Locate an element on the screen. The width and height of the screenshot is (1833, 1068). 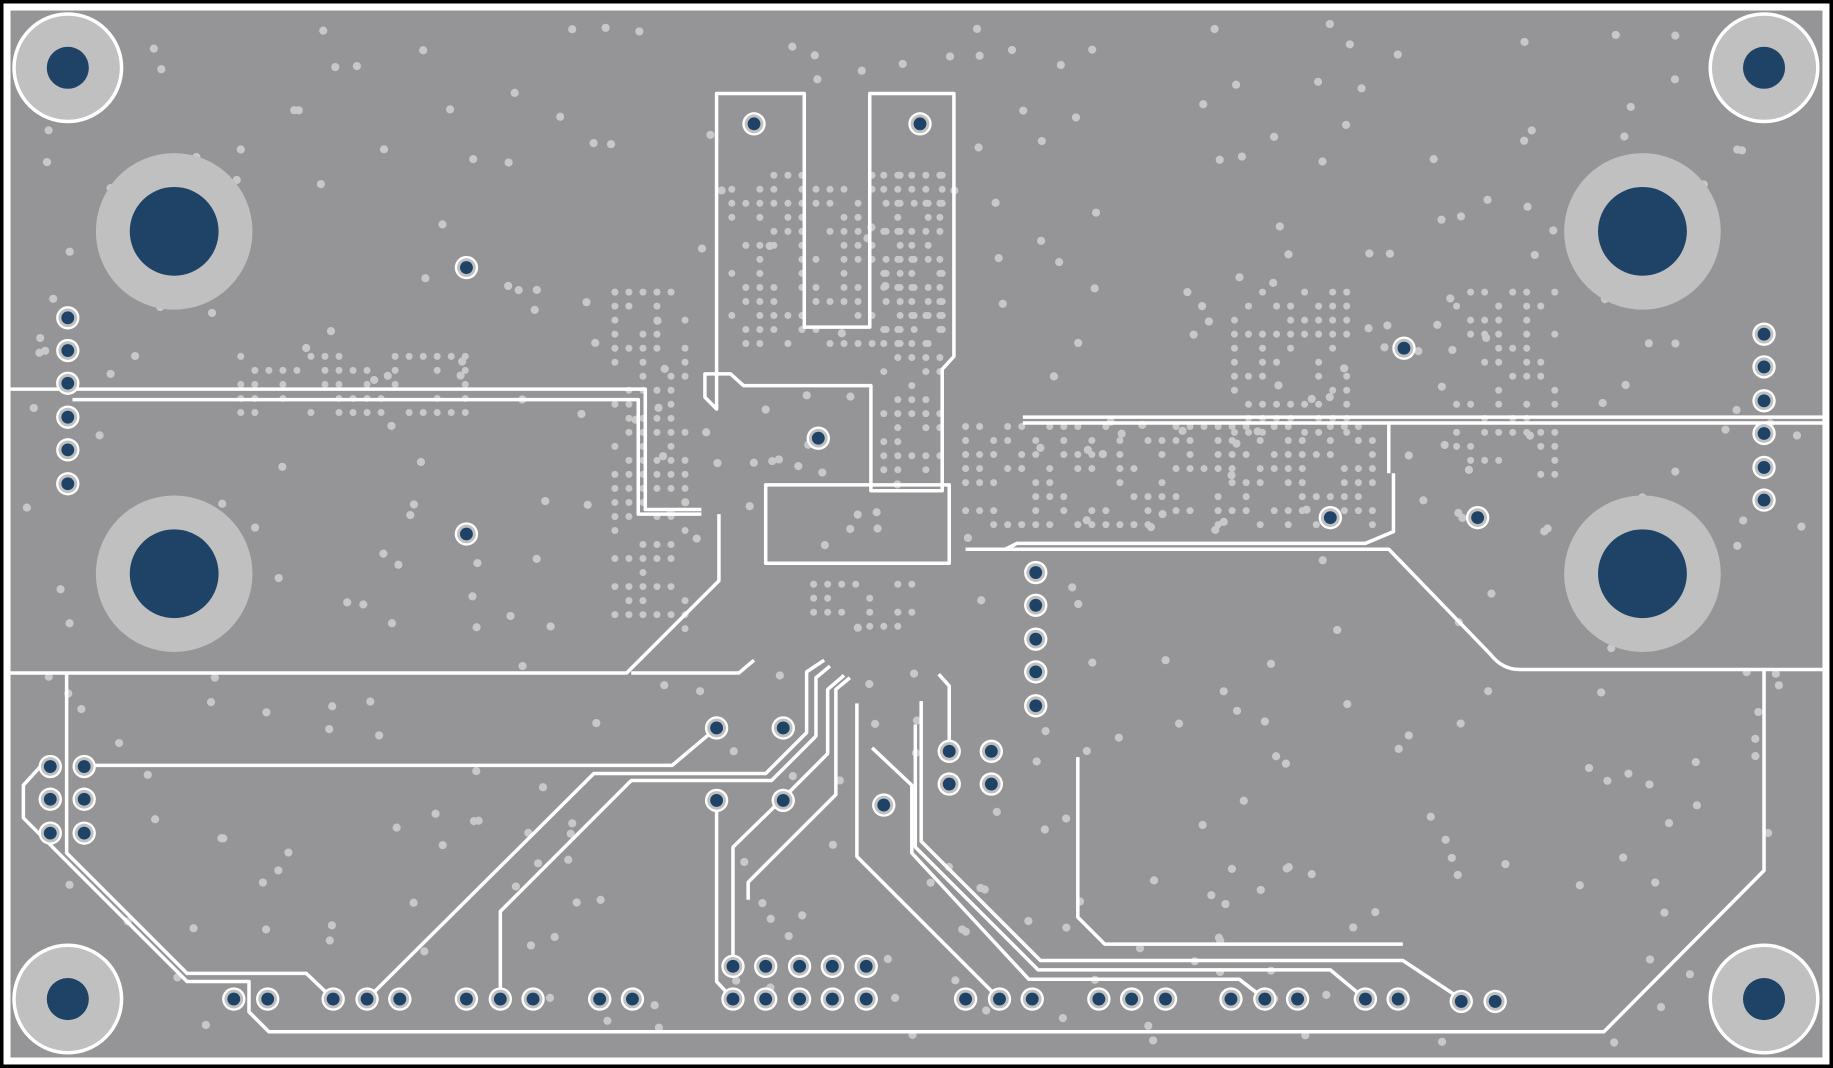
large-hole-drill is located at coordinates (1642, 231).